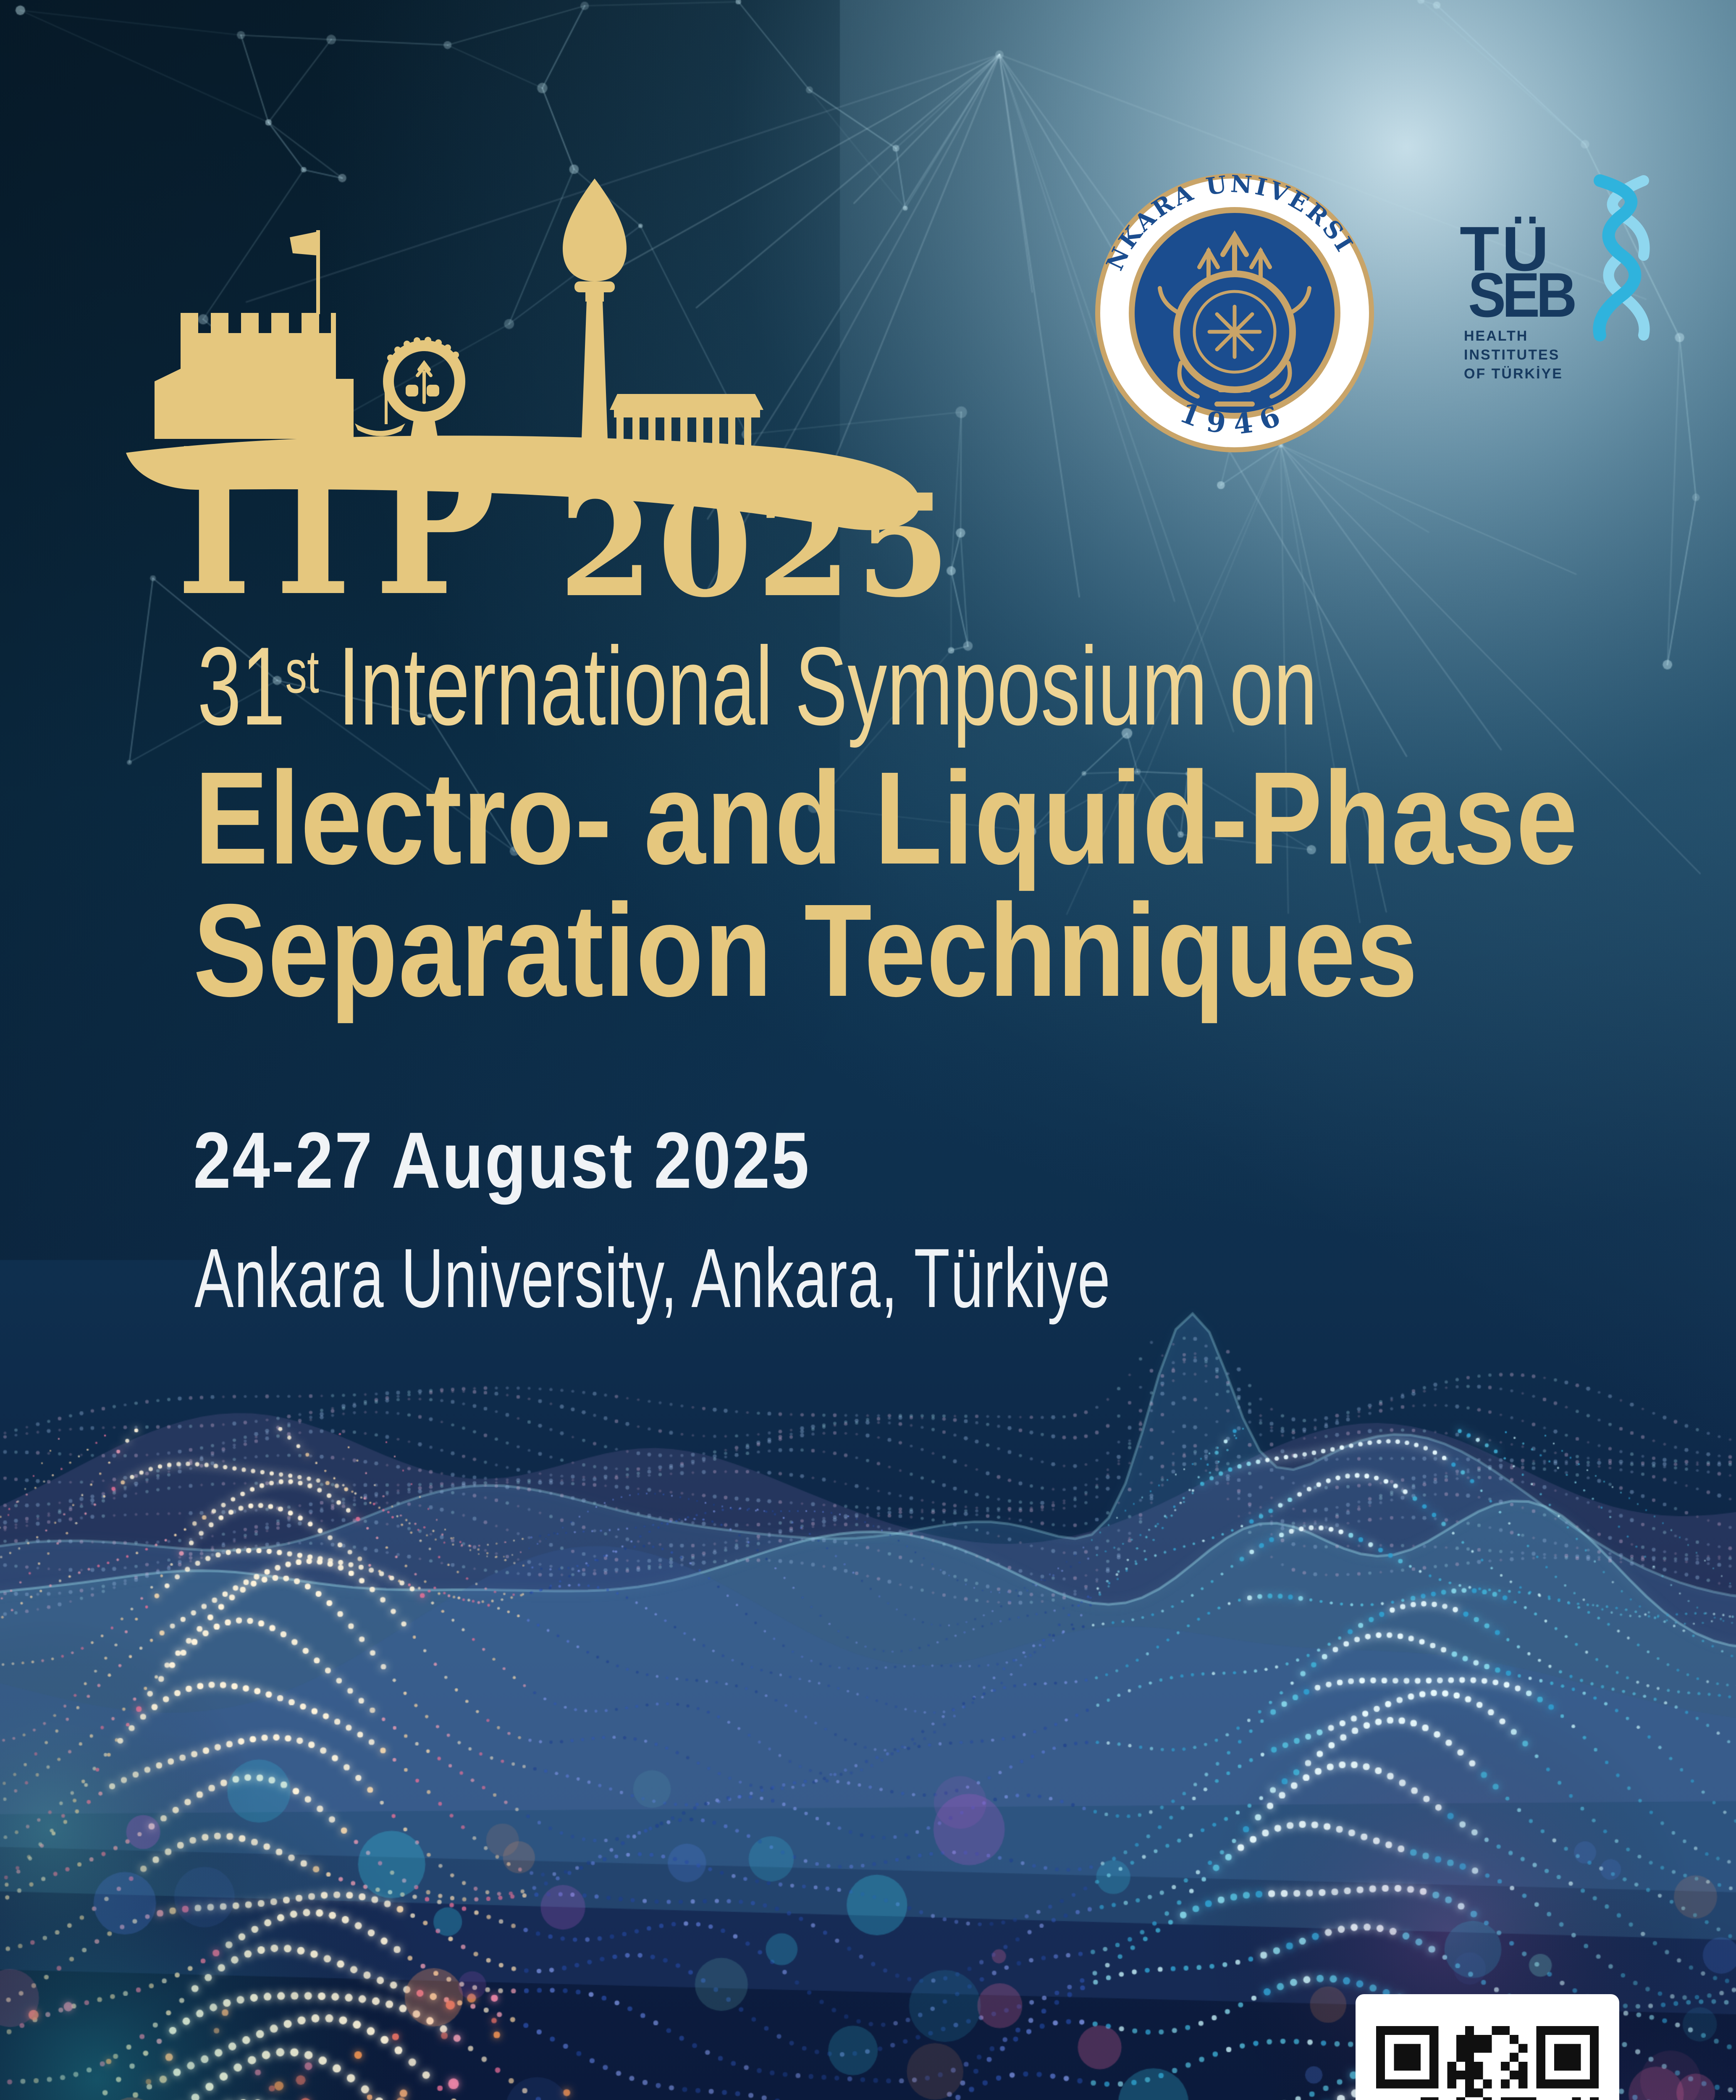 The height and width of the screenshot is (2100, 1736). I want to click on event-venue: Ankara University, Ankara, Türkiye, so click(652, 1278).